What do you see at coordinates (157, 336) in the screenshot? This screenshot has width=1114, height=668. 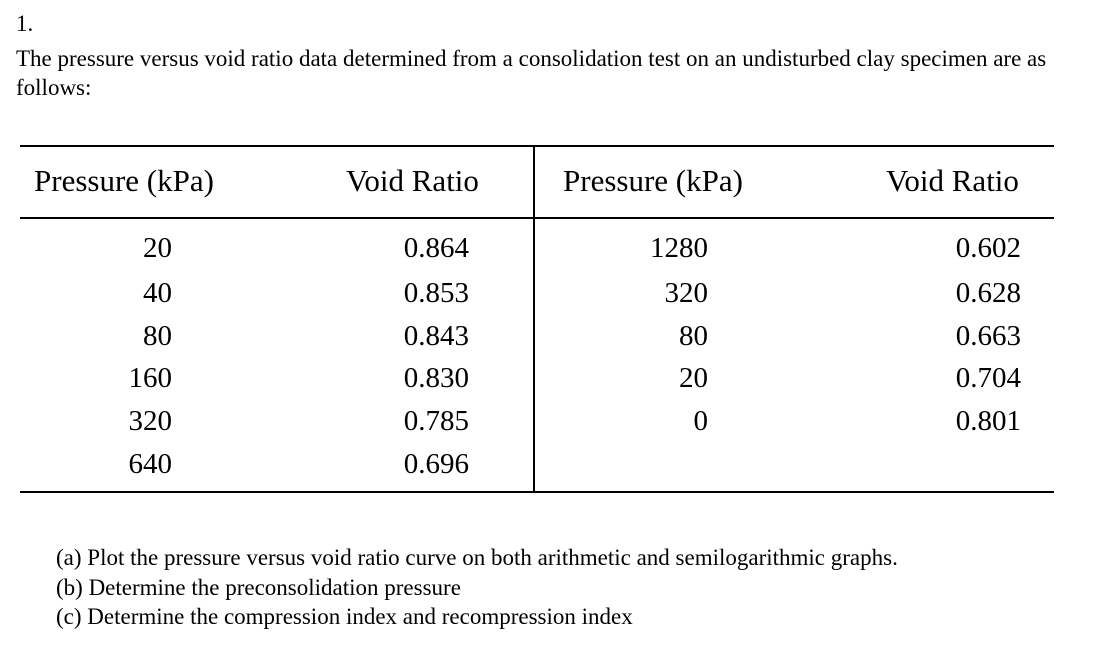 I see `left-pressure-cell: 80` at bounding box center [157, 336].